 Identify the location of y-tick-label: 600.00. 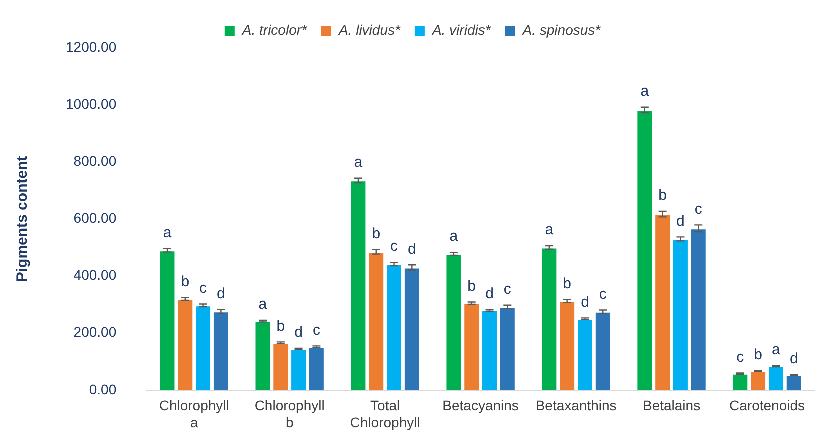
(95, 218).